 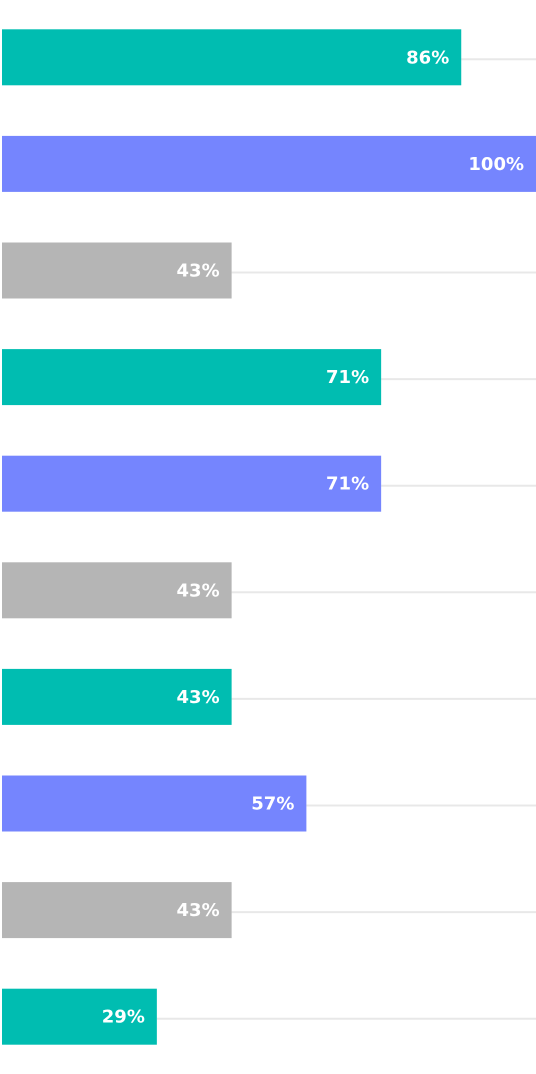 What do you see at coordinates (427, 57) in the screenshot?
I see `value-label: 86%` at bounding box center [427, 57].